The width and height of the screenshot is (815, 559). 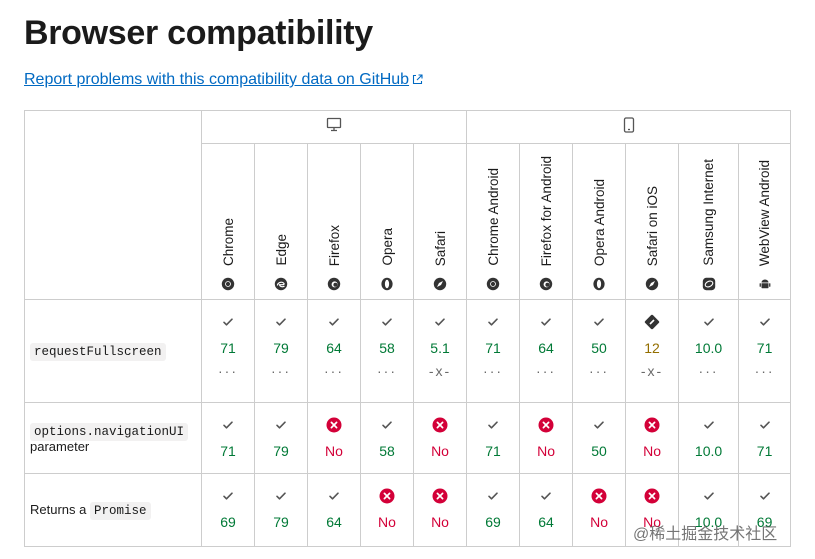 I want to click on desktop-icon, so click(x=334, y=124).